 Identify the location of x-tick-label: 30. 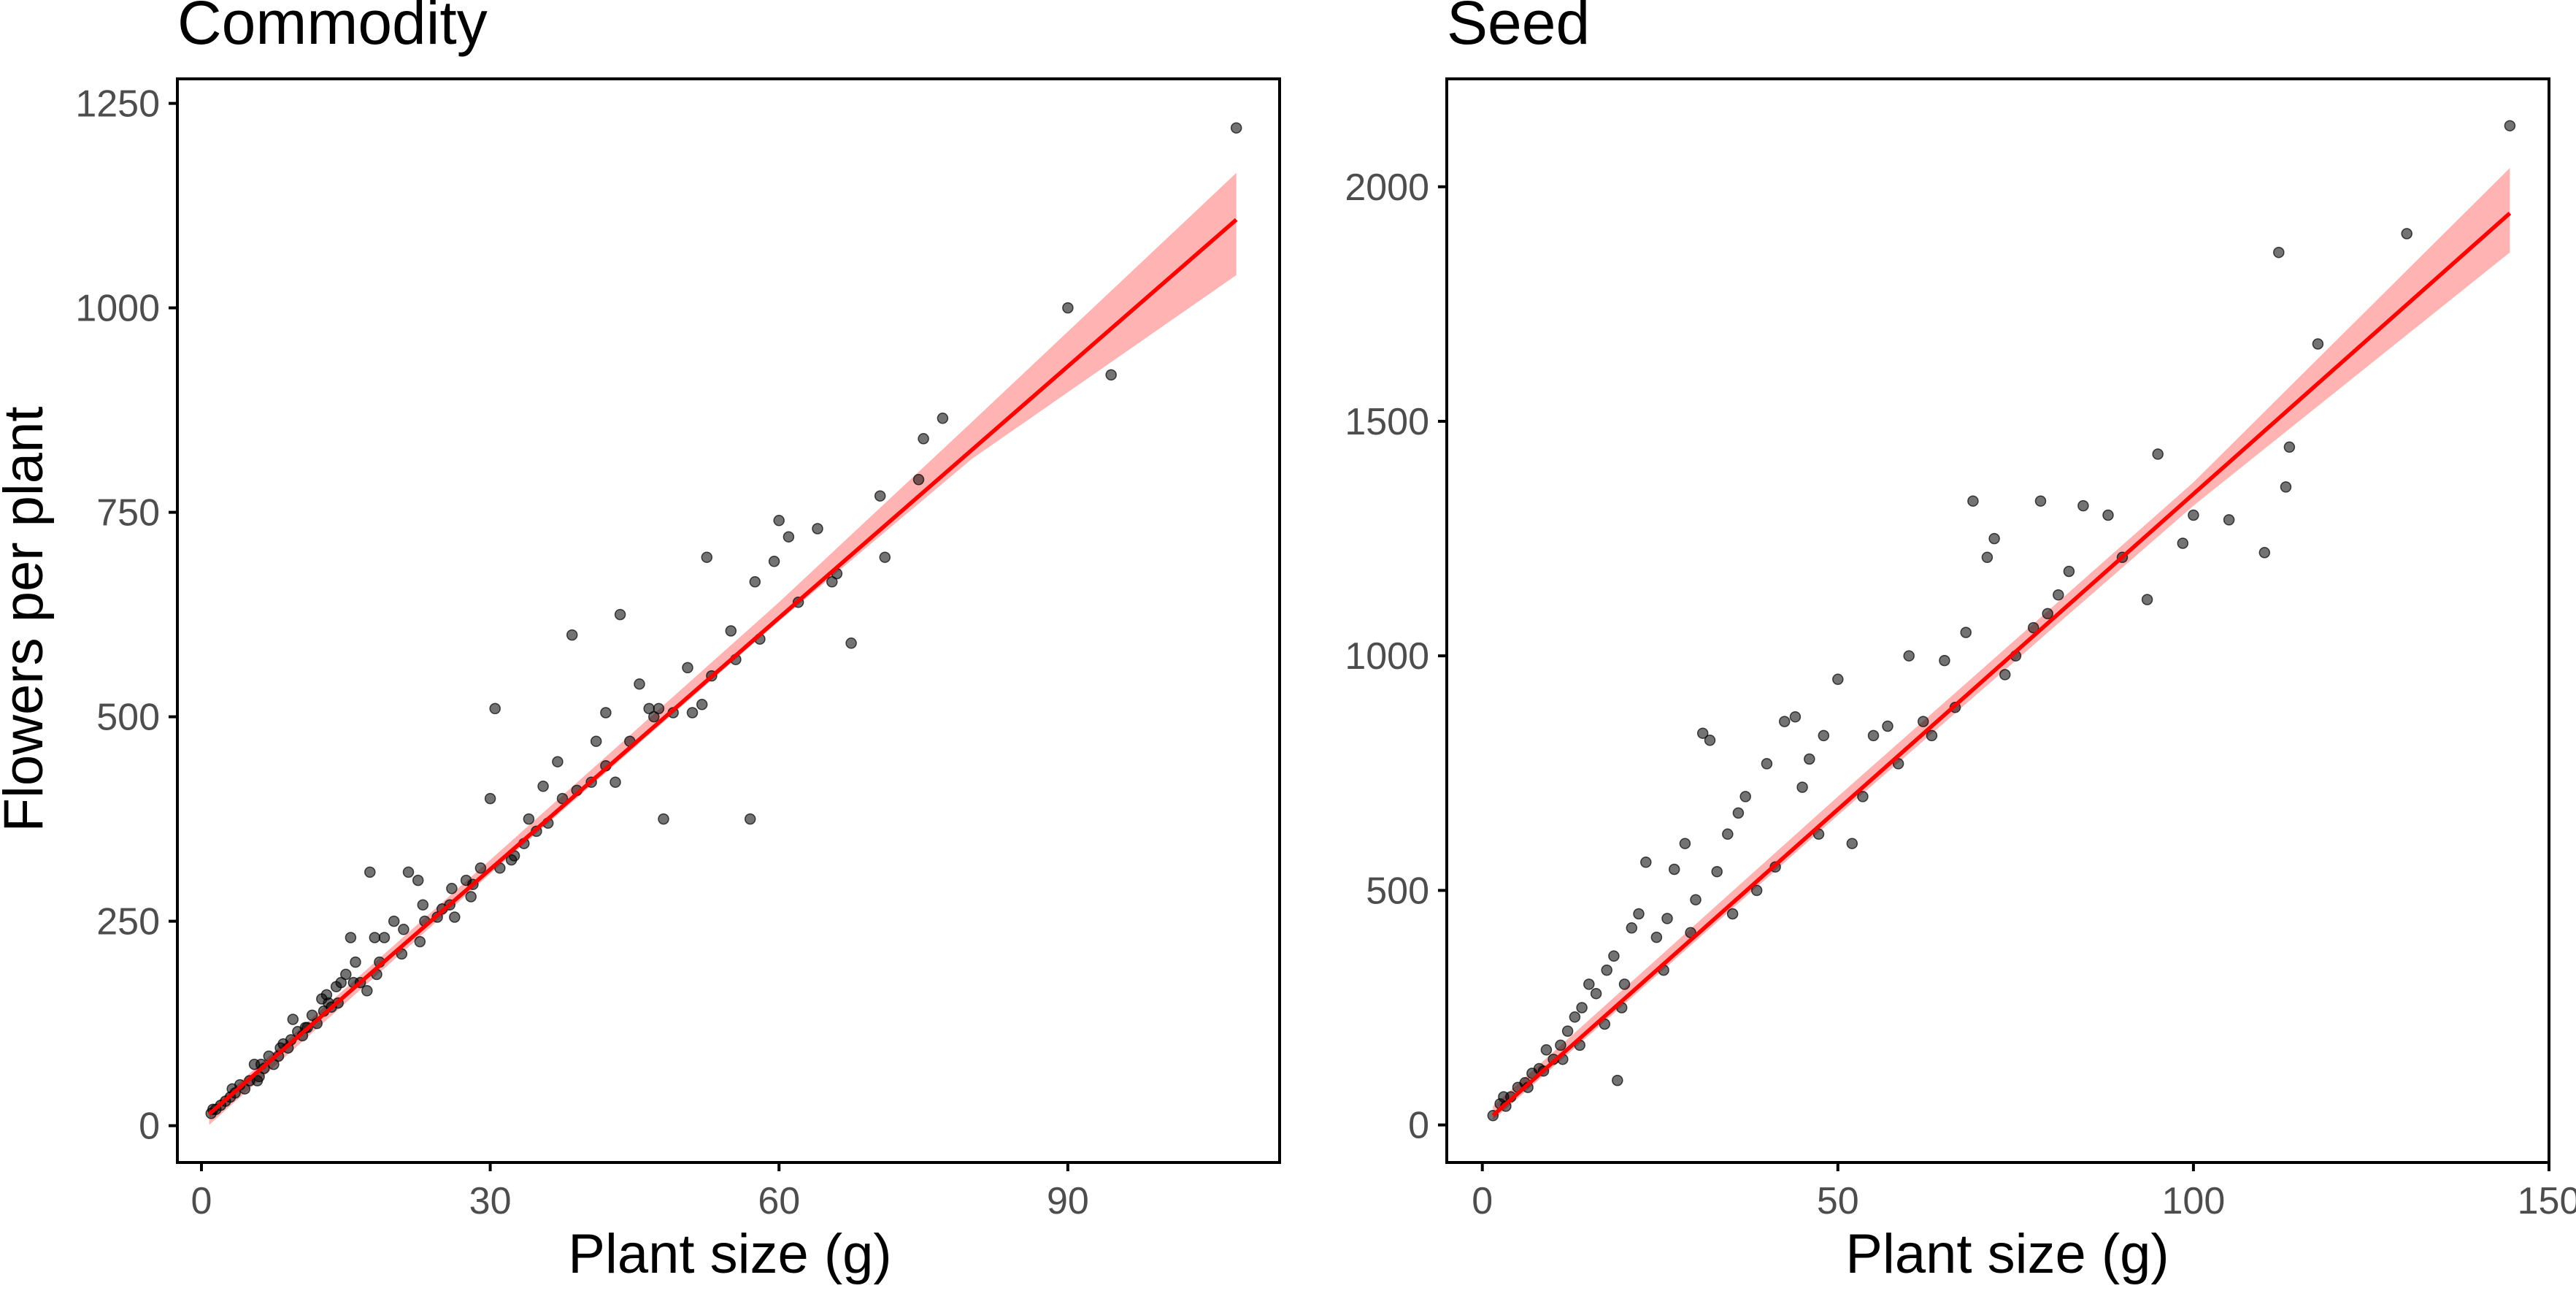
(490, 1201).